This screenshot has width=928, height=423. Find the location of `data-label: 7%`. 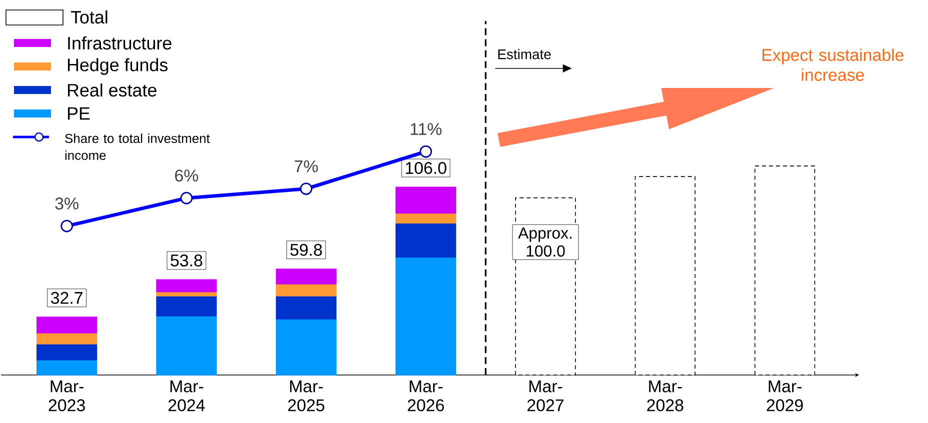

data-label: 7% is located at coordinates (306, 166).